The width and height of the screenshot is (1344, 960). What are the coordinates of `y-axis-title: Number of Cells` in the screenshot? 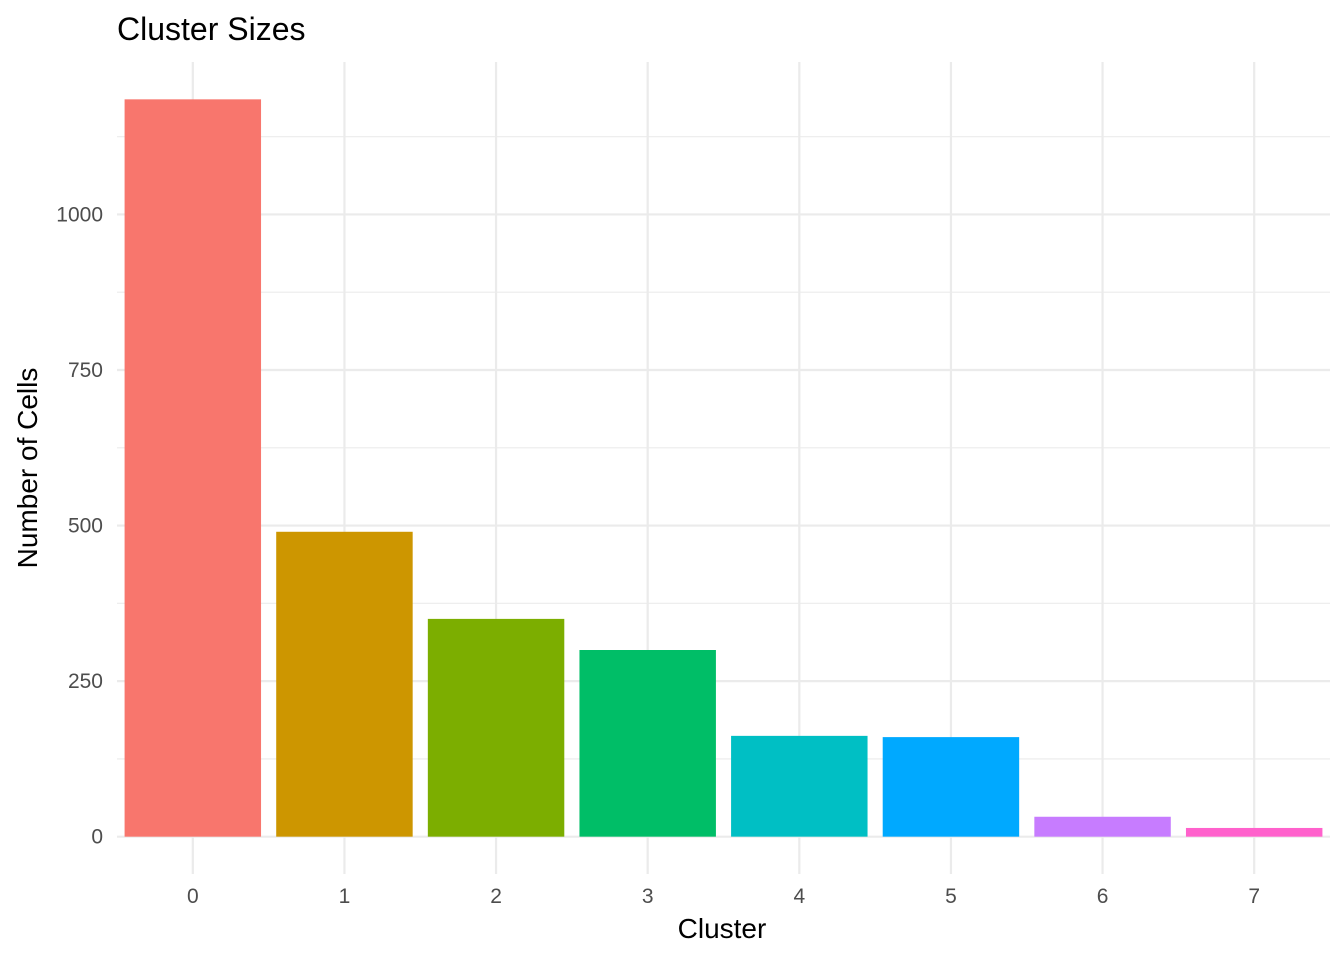 It's located at (27, 468).